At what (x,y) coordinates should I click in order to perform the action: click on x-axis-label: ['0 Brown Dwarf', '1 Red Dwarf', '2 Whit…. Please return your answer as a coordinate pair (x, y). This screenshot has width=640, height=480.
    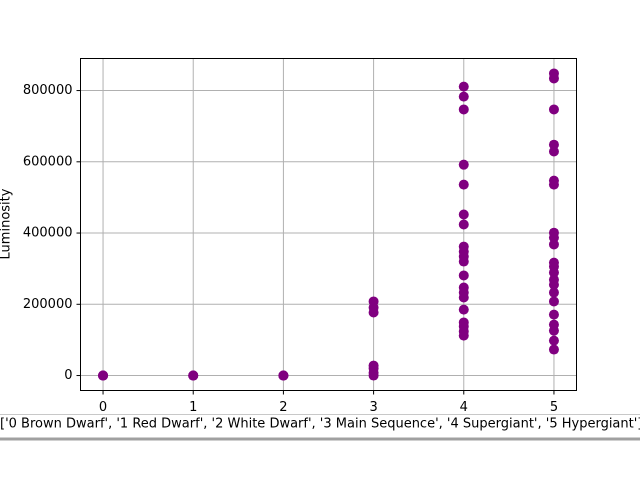
    Looking at the image, I should click on (320, 424).